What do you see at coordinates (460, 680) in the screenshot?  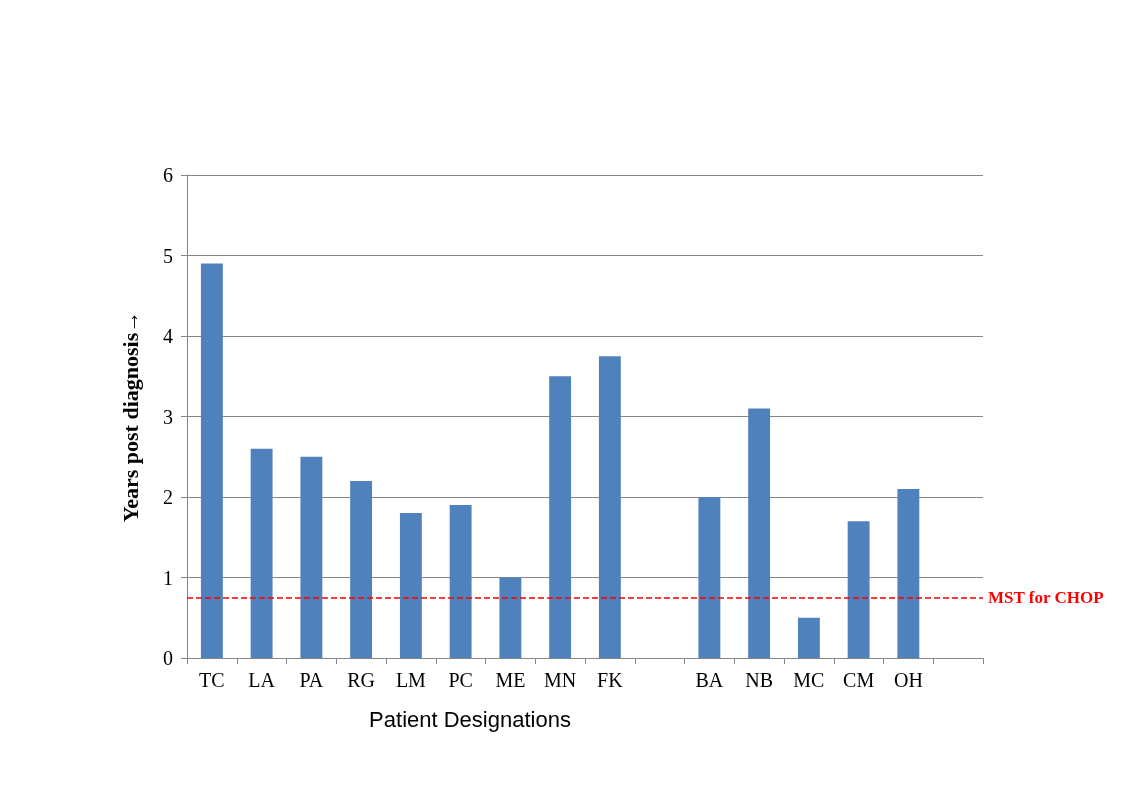 I see `x-tick-label: PC` at bounding box center [460, 680].